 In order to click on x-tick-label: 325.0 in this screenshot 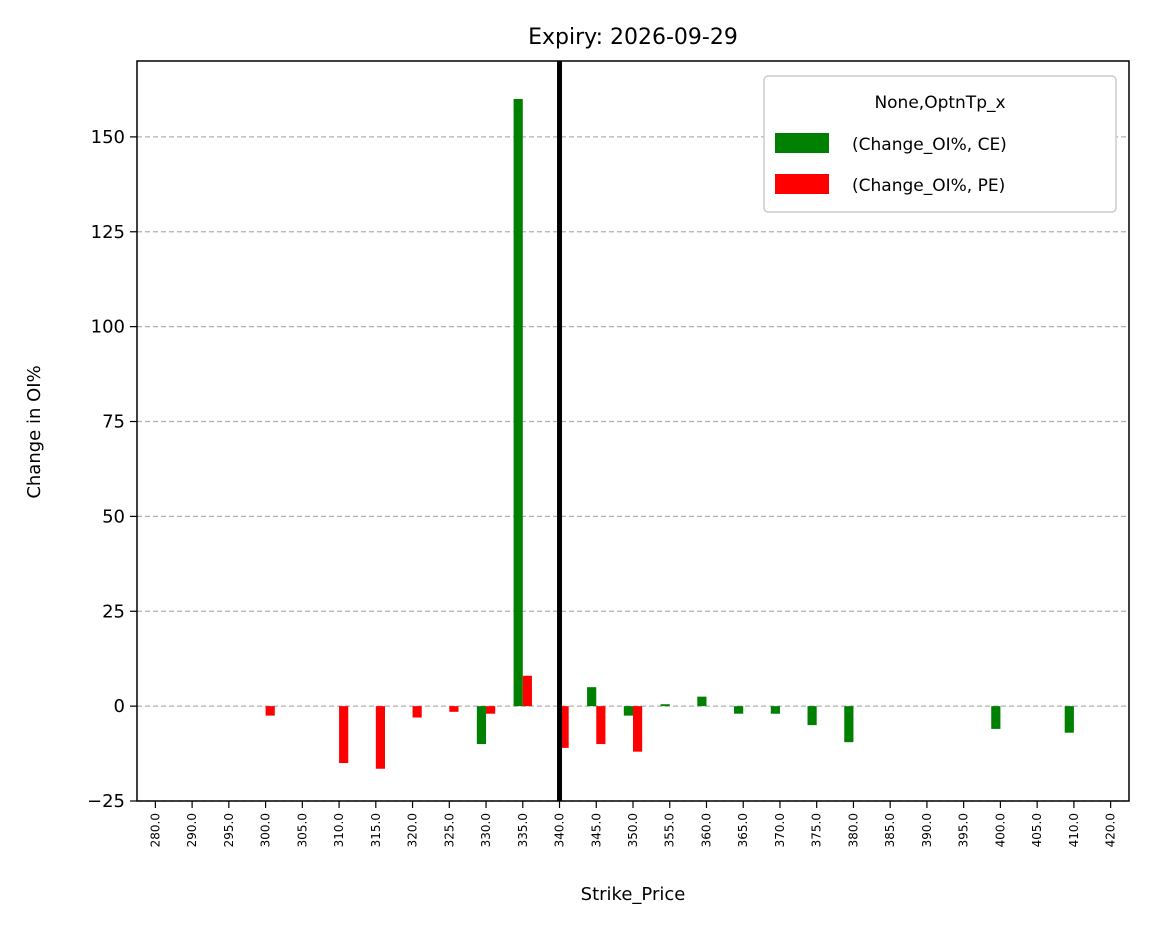, I will do `click(449, 830)`.